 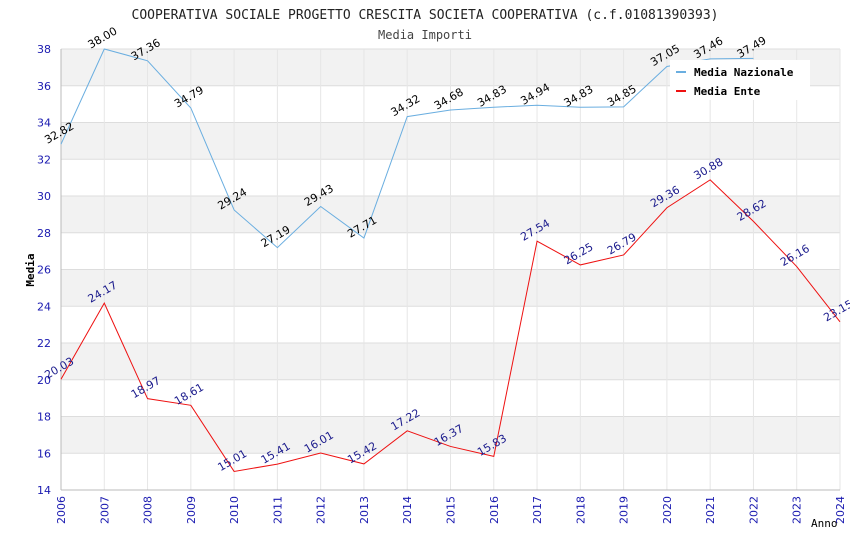 I want to click on y-axis-label: Media, so click(x=30, y=269).